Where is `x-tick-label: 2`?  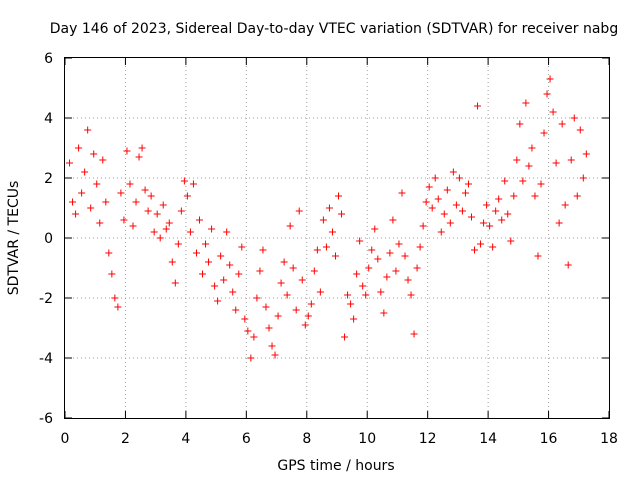 x-tick-label: 2 is located at coordinates (125, 439).